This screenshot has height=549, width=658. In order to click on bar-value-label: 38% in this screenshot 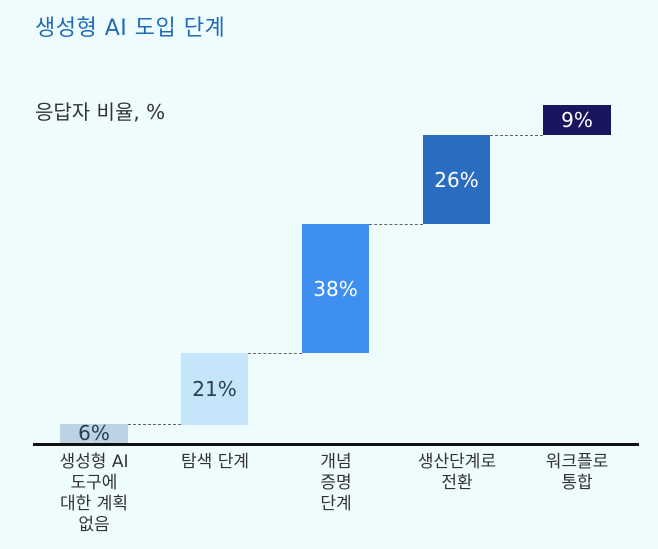, I will do `click(335, 288)`.